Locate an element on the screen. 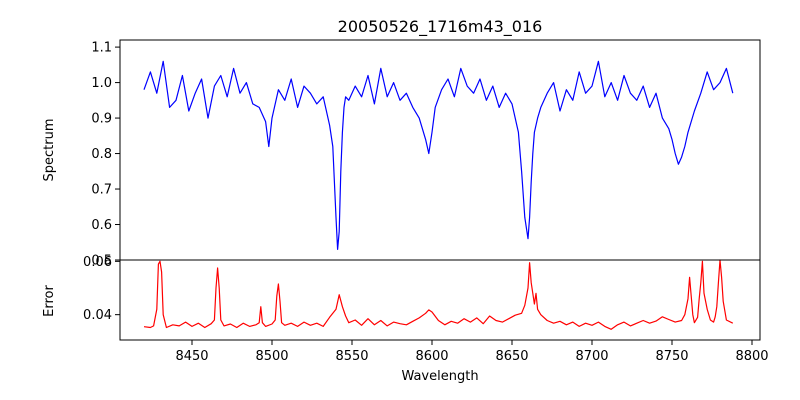  x-tick-label: 8700 is located at coordinates (591, 356).